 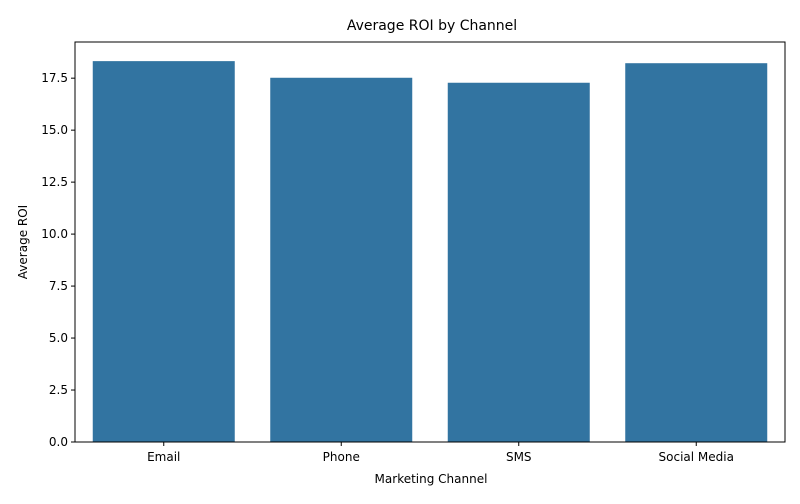 What do you see at coordinates (54, 78) in the screenshot?
I see `y-tick-label: 17.5` at bounding box center [54, 78].